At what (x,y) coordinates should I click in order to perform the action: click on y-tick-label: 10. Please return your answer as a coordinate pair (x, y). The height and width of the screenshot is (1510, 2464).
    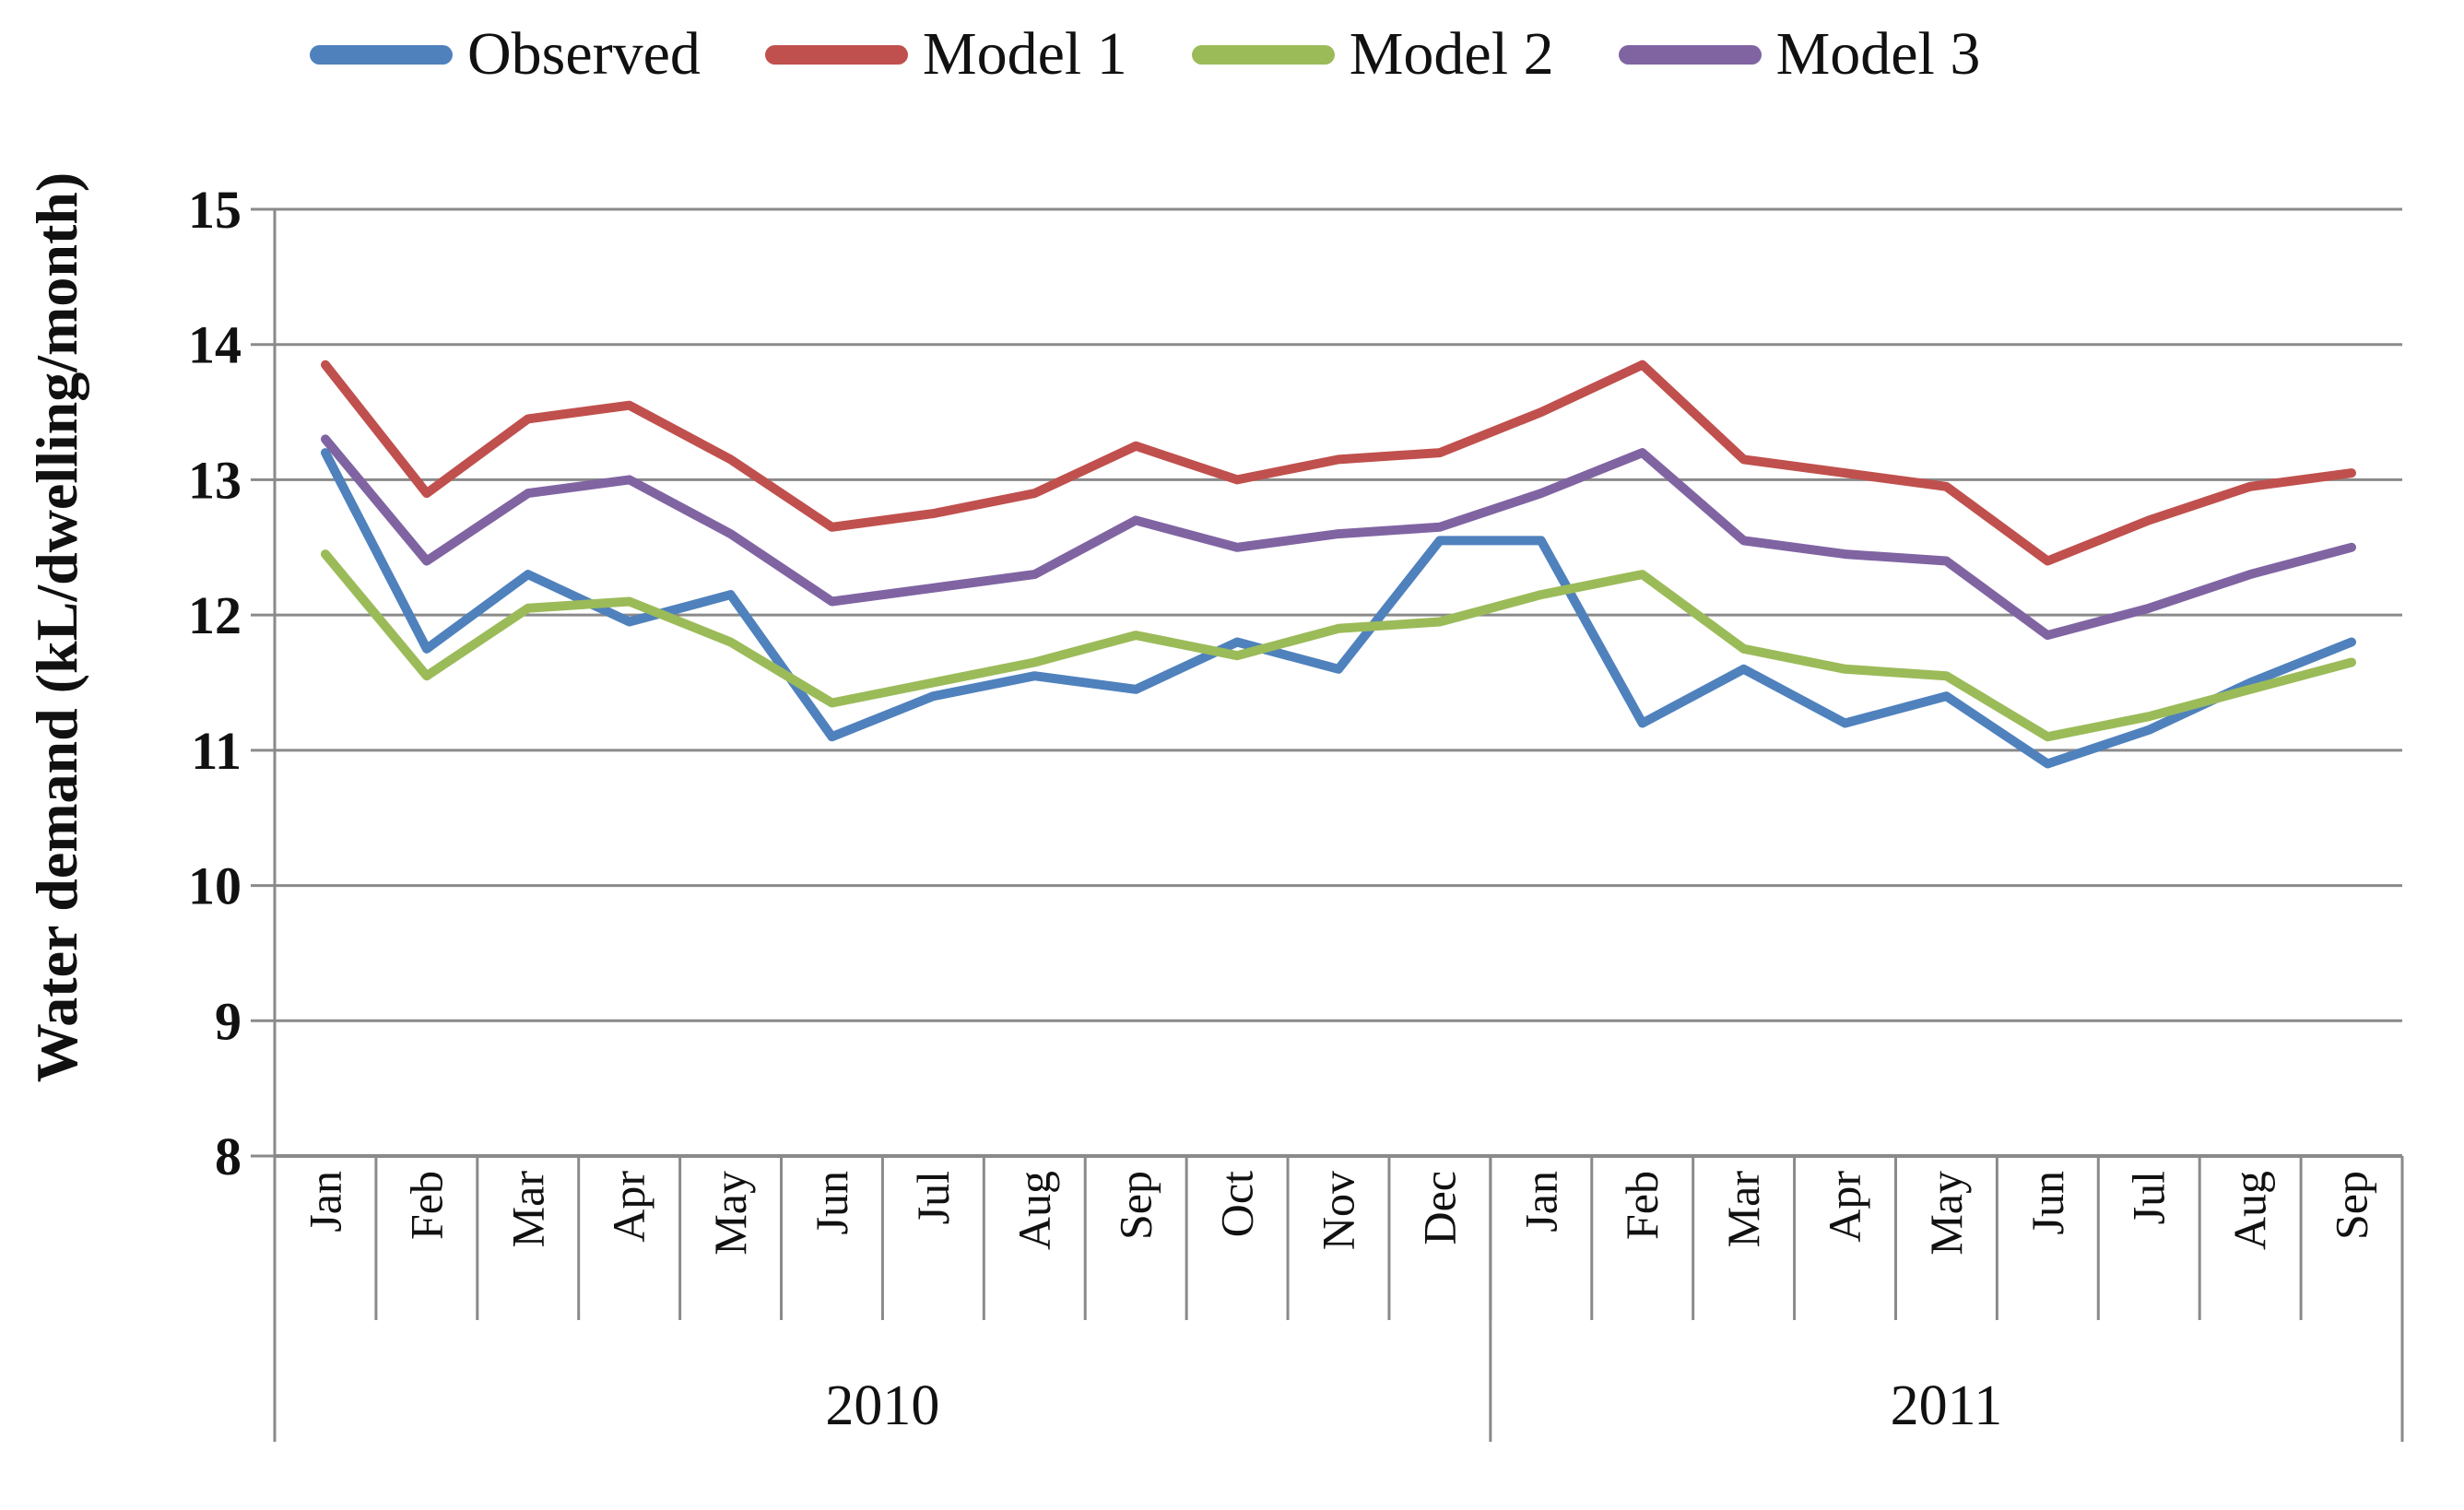
    Looking at the image, I should click on (215, 886).